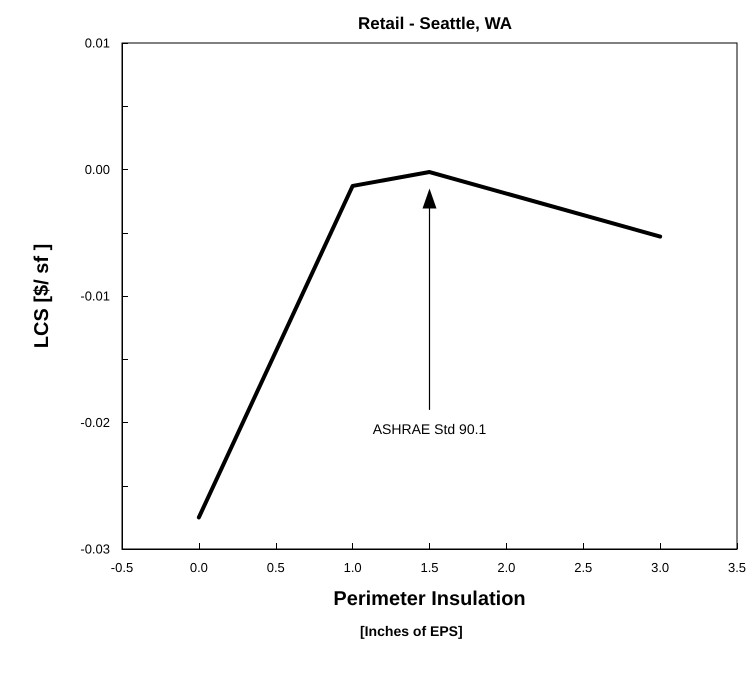  Describe the element at coordinates (429, 599) in the screenshot. I see `x-axis-title: Perimeter Insulation` at that location.